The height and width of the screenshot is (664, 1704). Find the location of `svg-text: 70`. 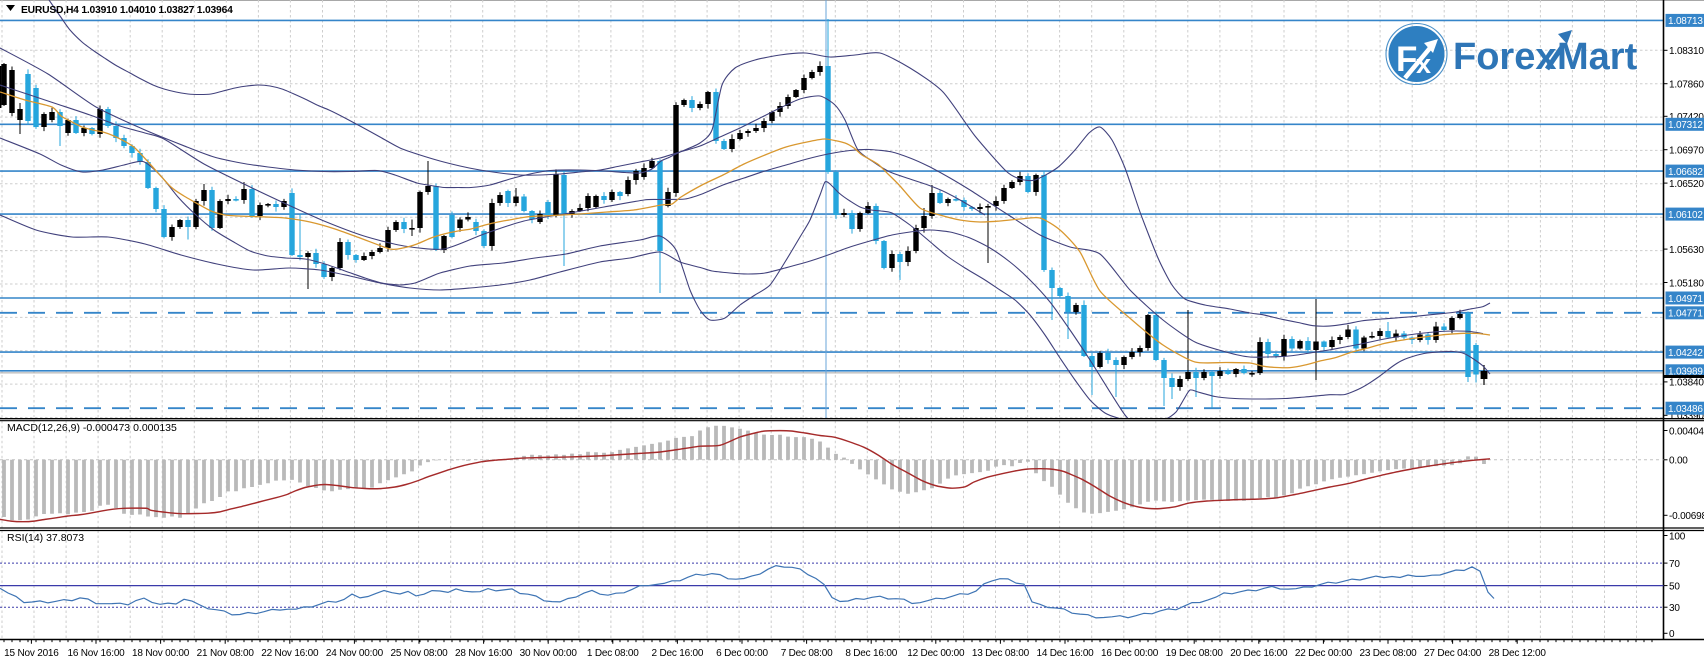

svg-text: 70 is located at coordinates (1674, 564).